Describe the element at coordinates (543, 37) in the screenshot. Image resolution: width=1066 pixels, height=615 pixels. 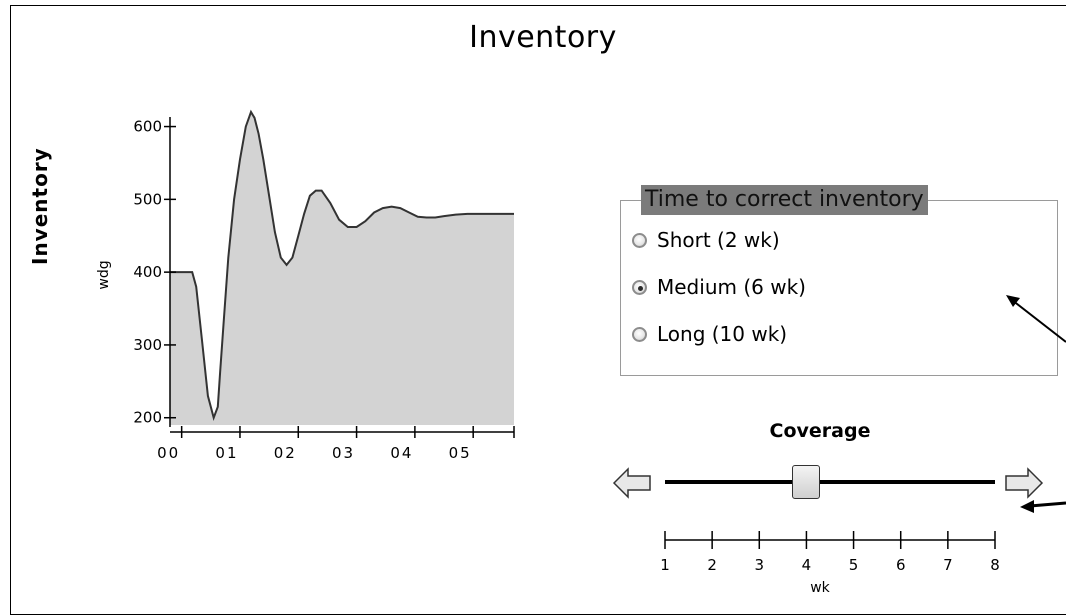
I see `page-title: Inventory` at that location.